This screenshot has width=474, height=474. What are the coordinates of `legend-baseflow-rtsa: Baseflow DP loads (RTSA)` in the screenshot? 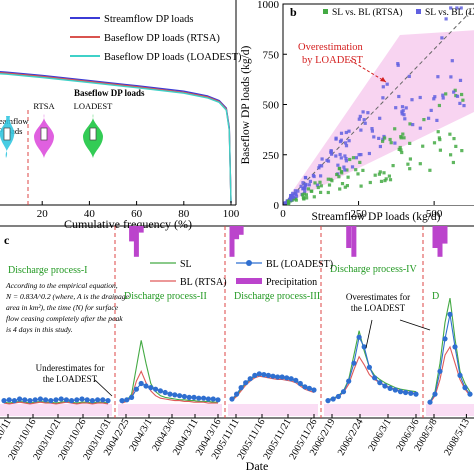 It's located at (162, 38).